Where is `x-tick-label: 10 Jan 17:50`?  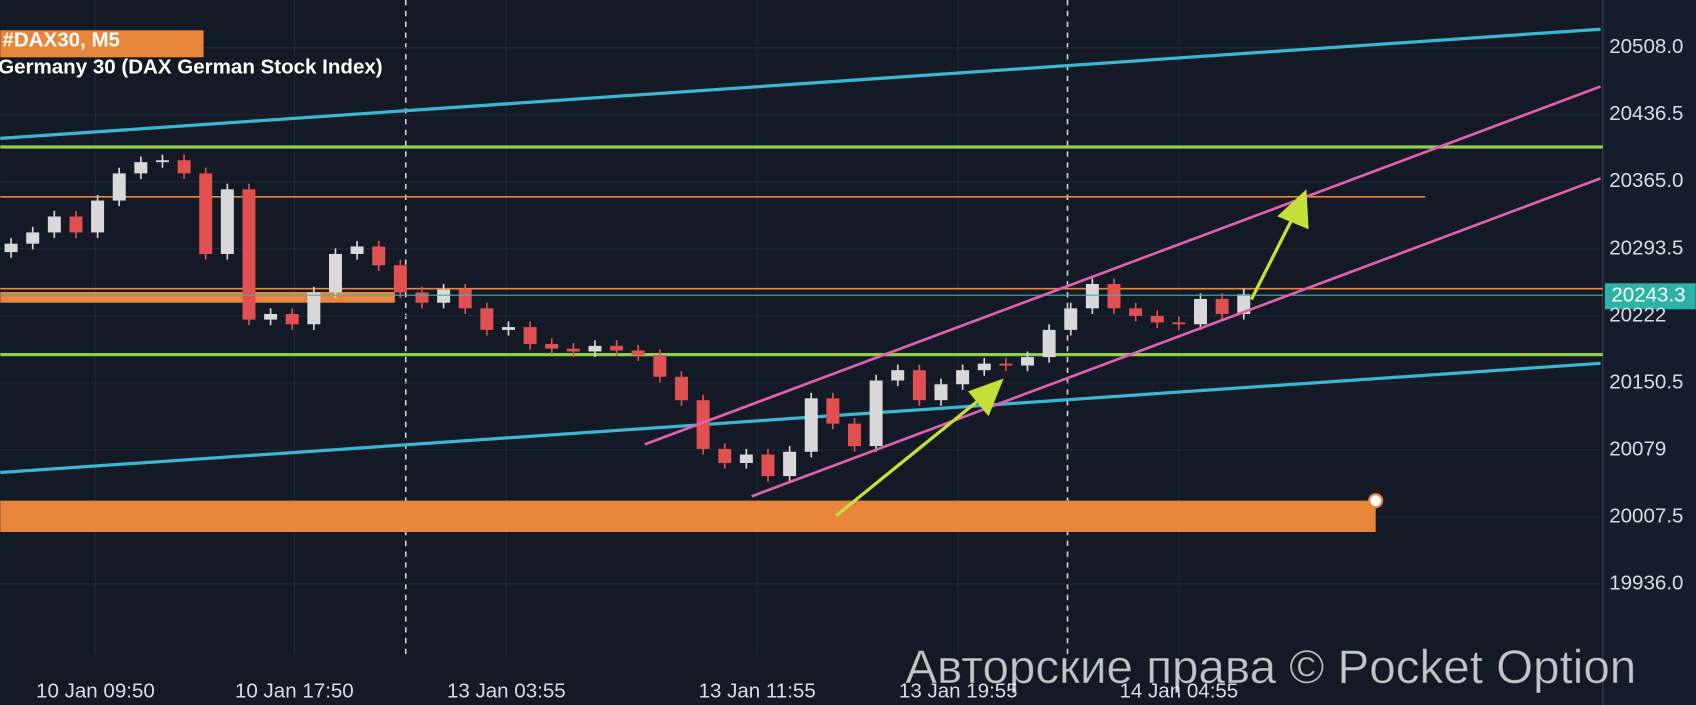 x-tick-label: 10 Jan 17:50 is located at coordinates (294, 690).